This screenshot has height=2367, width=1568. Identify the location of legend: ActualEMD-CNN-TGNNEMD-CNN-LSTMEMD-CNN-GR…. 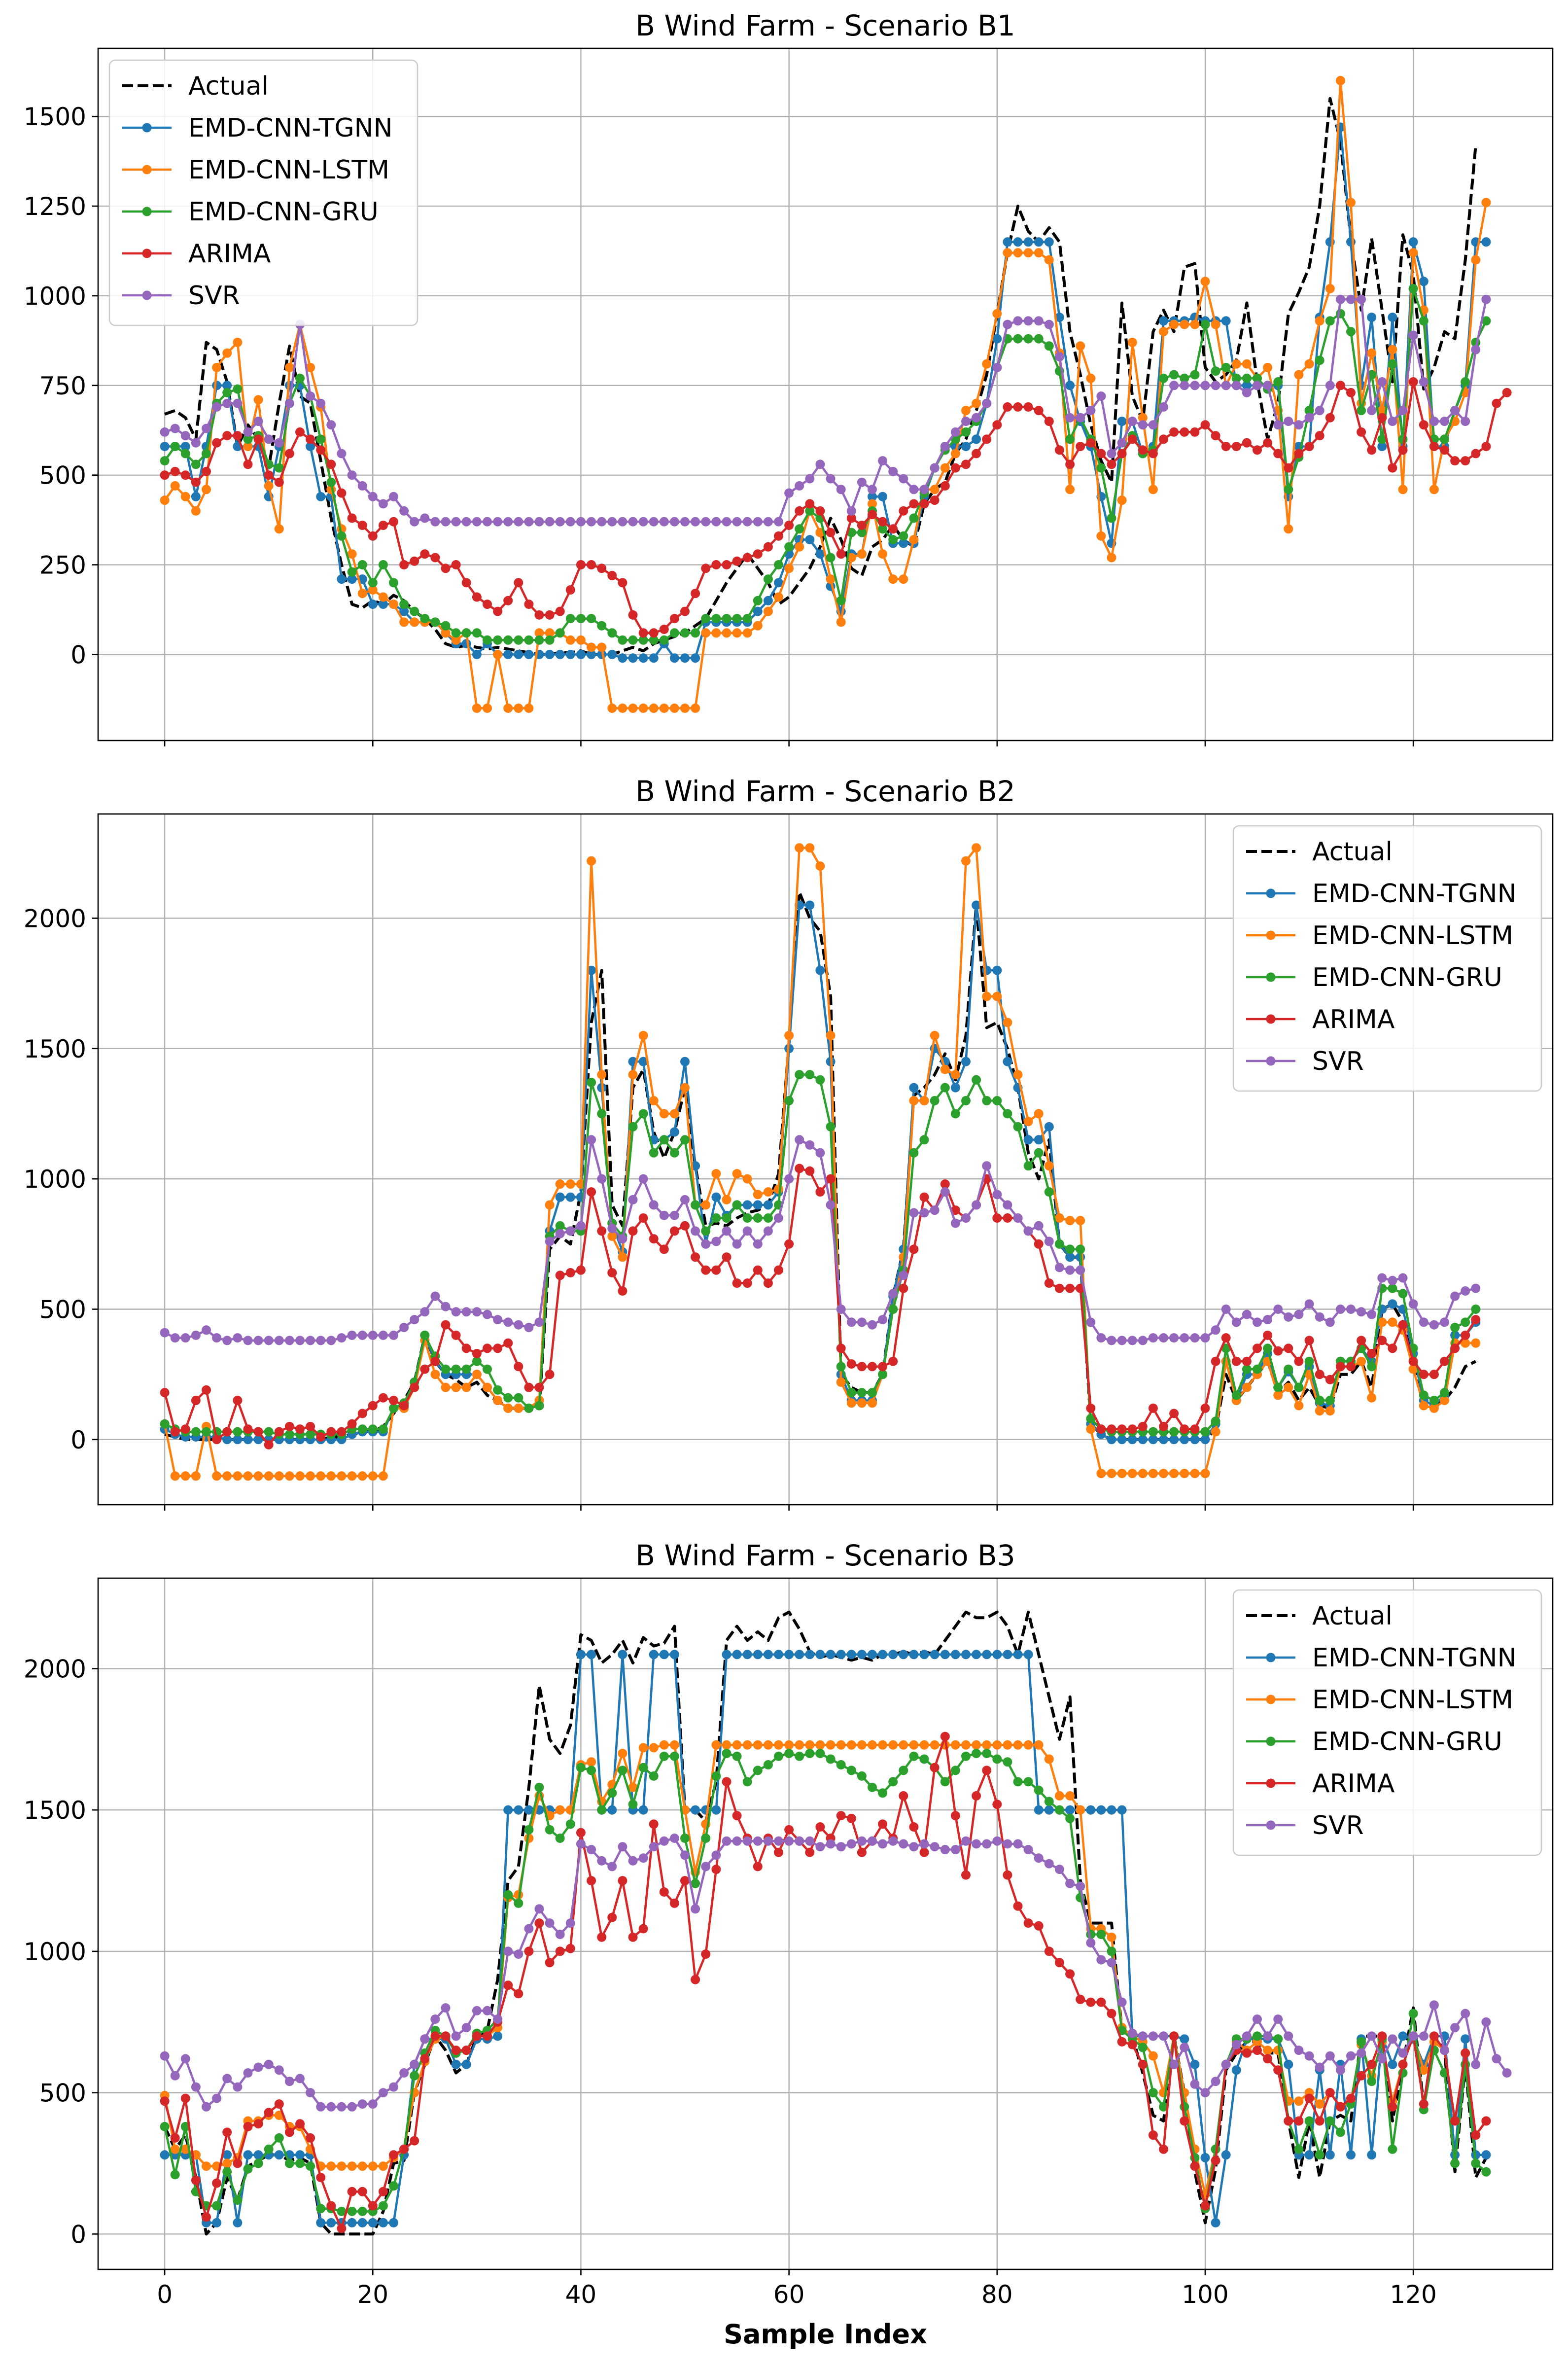
(1387, 1722).